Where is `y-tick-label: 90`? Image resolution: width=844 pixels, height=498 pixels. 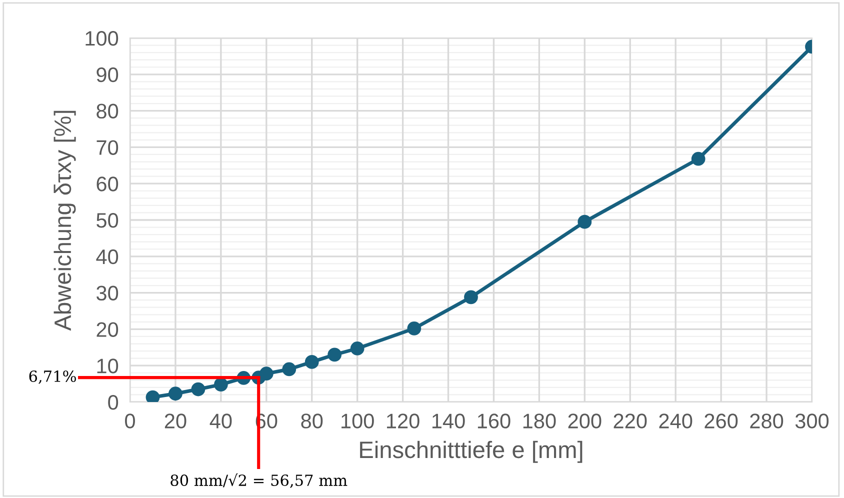
y-tick-label: 90 is located at coordinates (107, 74).